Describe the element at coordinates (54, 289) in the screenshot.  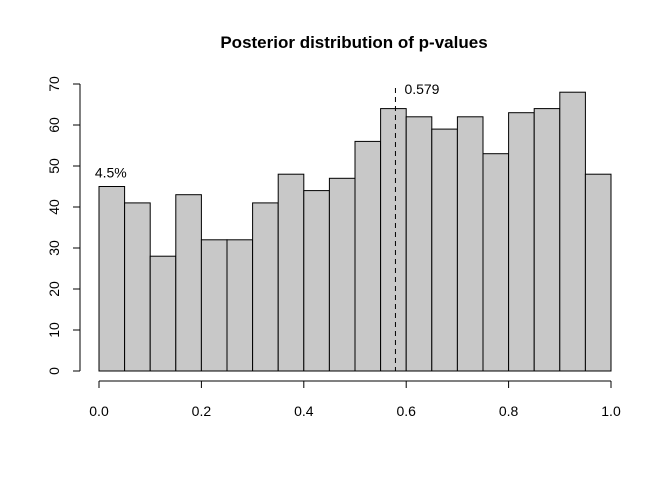
I see `y-tick-label: 20` at that location.